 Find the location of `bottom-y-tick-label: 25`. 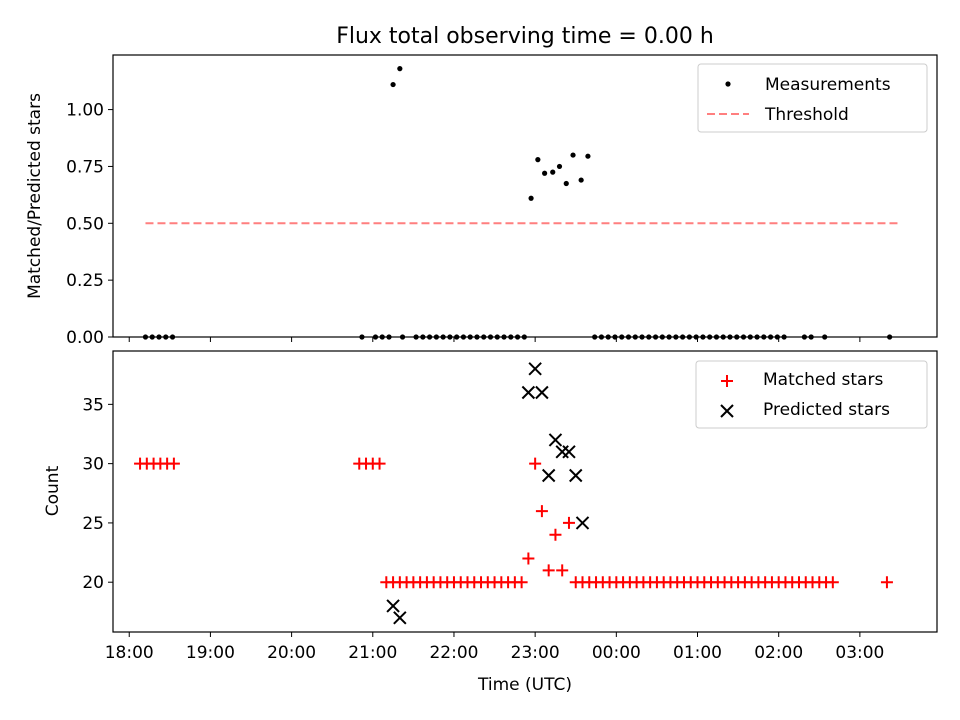

bottom-y-tick-label: 25 is located at coordinates (93, 524).